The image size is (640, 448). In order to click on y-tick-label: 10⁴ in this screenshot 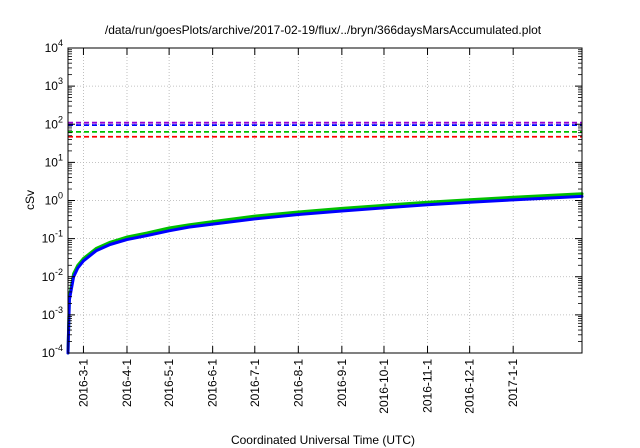, I will do `click(54, 46)`.